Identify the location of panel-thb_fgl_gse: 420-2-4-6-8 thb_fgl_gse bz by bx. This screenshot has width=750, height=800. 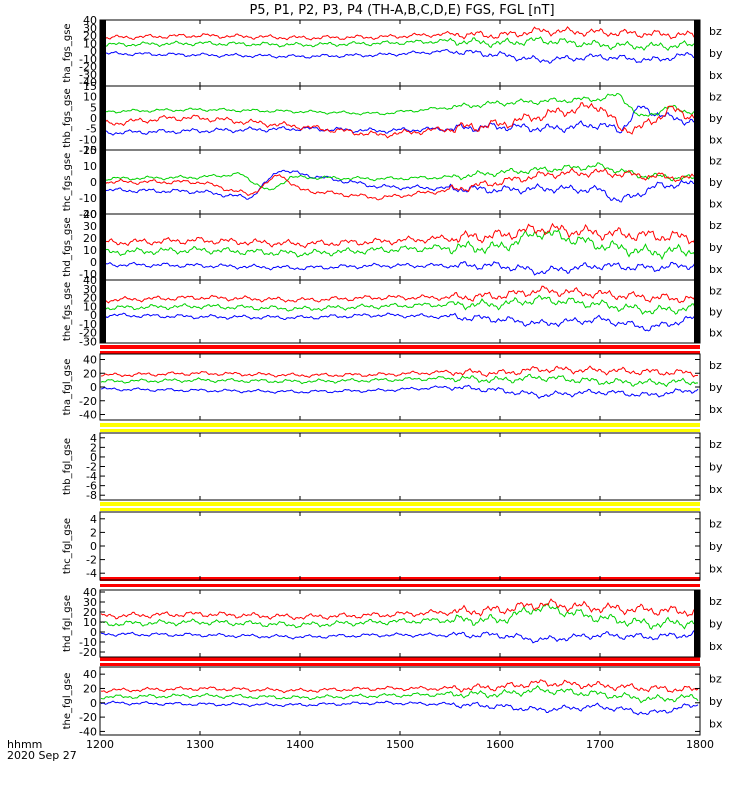
(392, 467).